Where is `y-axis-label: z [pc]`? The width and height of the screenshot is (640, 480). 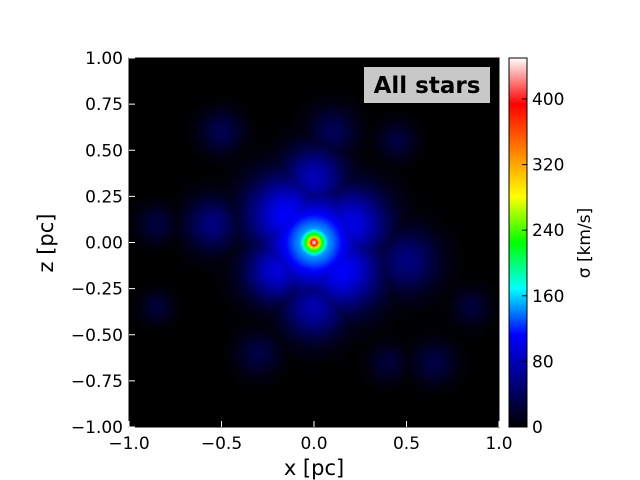
y-axis-label: z [pc] is located at coordinates (46, 243).